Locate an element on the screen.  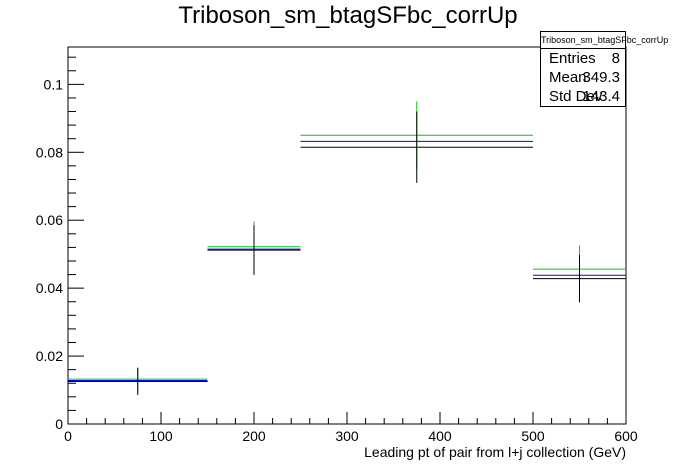
y-tick-label: 0.06 is located at coordinates (49, 220).